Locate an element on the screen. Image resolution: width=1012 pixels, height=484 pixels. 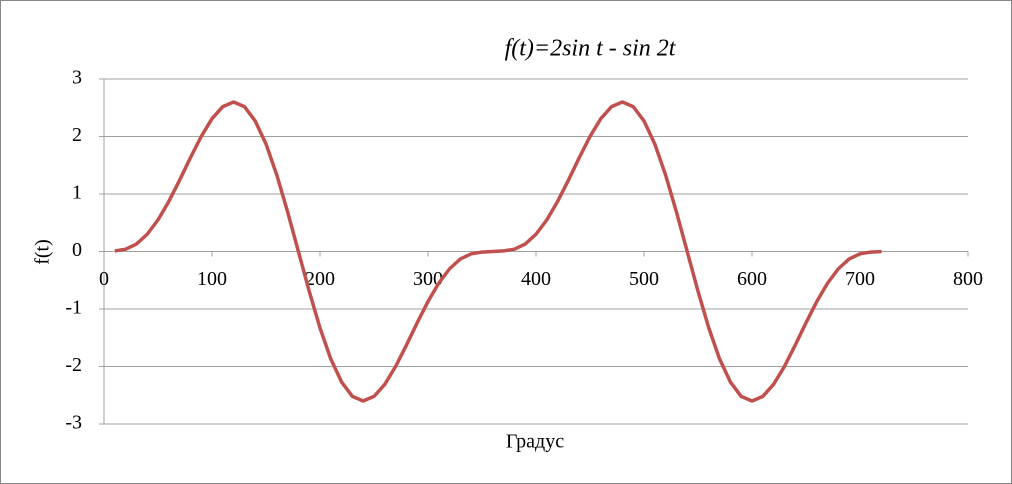
y-tick-label: 3 is located at coordinates (77, 78).